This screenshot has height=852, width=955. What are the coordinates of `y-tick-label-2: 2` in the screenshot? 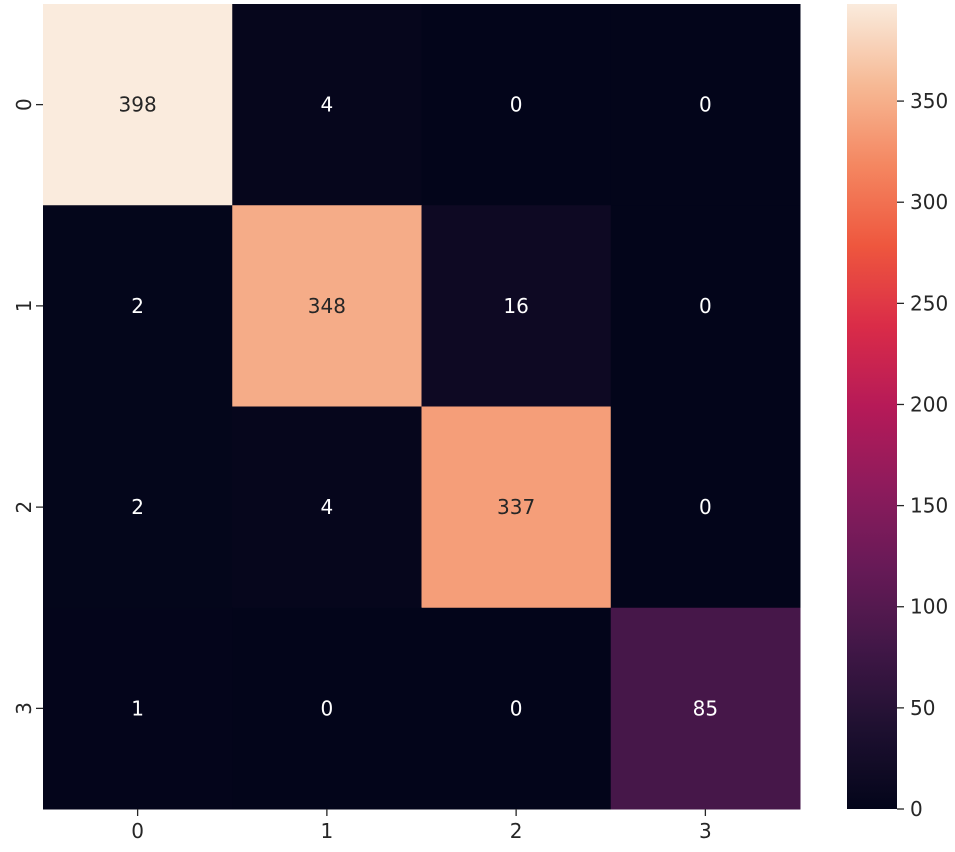 It's located at (24, 507).